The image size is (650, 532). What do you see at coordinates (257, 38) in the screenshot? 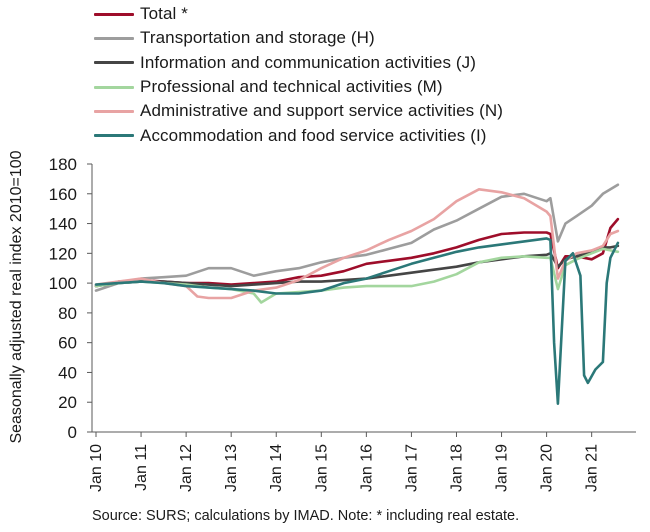
I see `legend-label-transportation: Transportation and storage (H)` at bounding box center [257, 38].